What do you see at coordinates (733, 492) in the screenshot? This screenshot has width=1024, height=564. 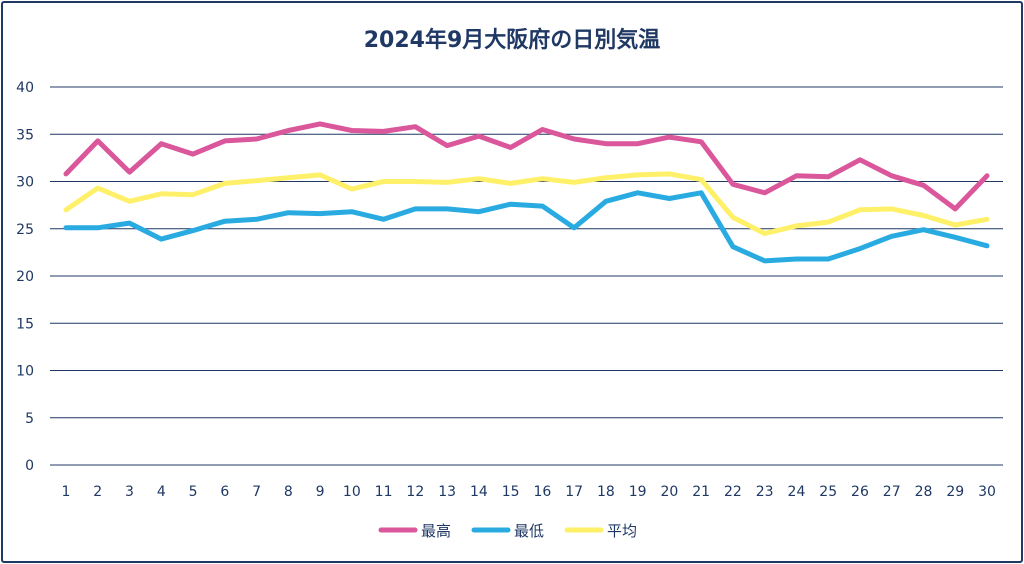 I see `x-tick-label: 22` at bounding box center [733, 492].